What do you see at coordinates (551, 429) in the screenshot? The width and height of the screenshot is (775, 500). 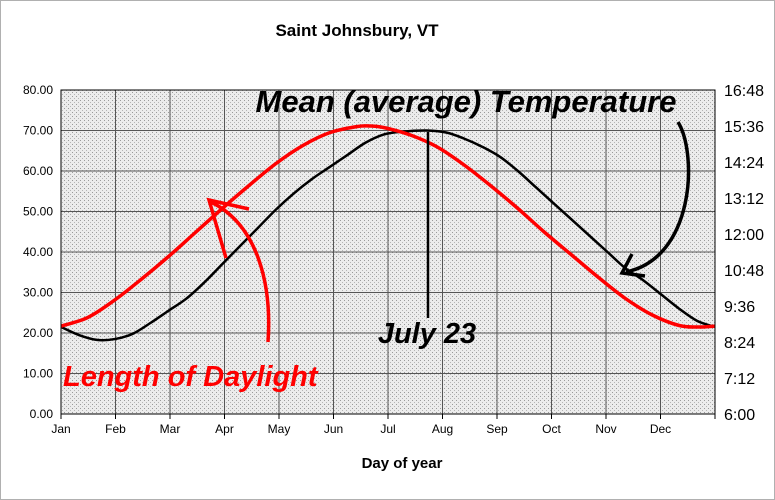 I see `x-tick-label: Oct` at bounding box center [551, 429].